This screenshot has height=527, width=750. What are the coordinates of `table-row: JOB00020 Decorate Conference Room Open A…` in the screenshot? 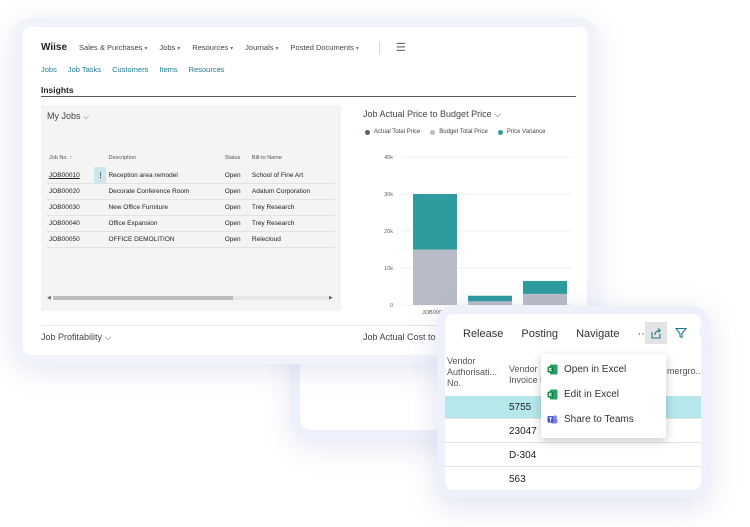 It's located at (191, 191).